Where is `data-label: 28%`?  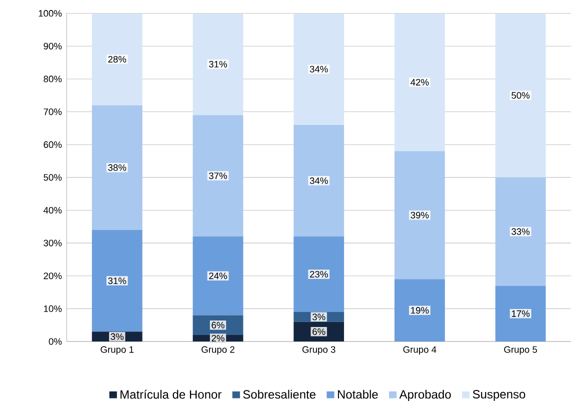 data-label: 28% is located at coordinates (117, 59).